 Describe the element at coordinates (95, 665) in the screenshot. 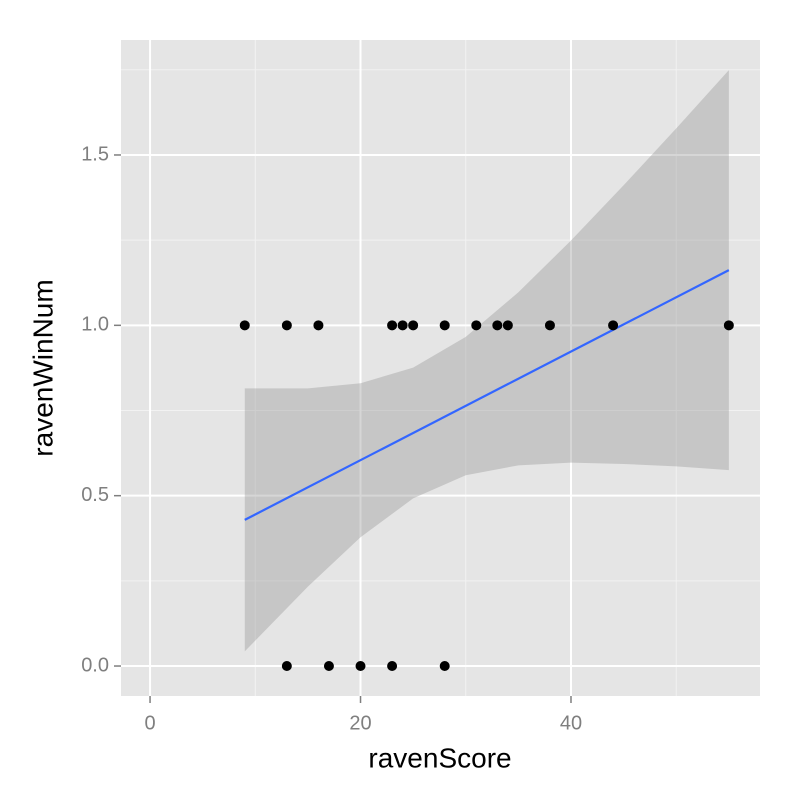

I see `y-tick-label: 0.0` at that location.